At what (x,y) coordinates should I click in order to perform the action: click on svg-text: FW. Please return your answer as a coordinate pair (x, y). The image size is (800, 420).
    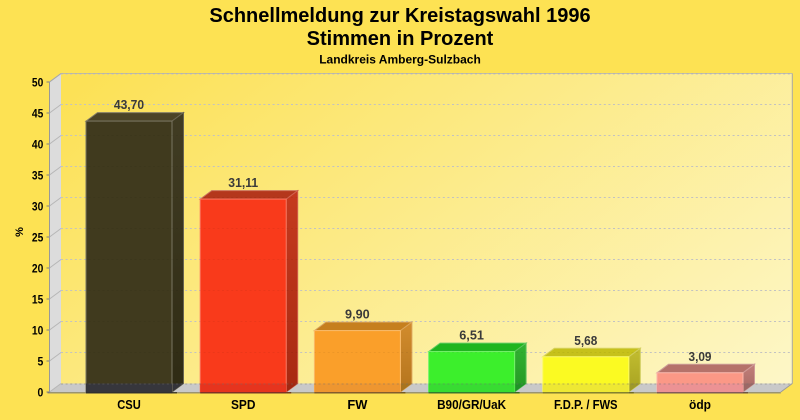
    Looking at the image, I should click on (357, 404).